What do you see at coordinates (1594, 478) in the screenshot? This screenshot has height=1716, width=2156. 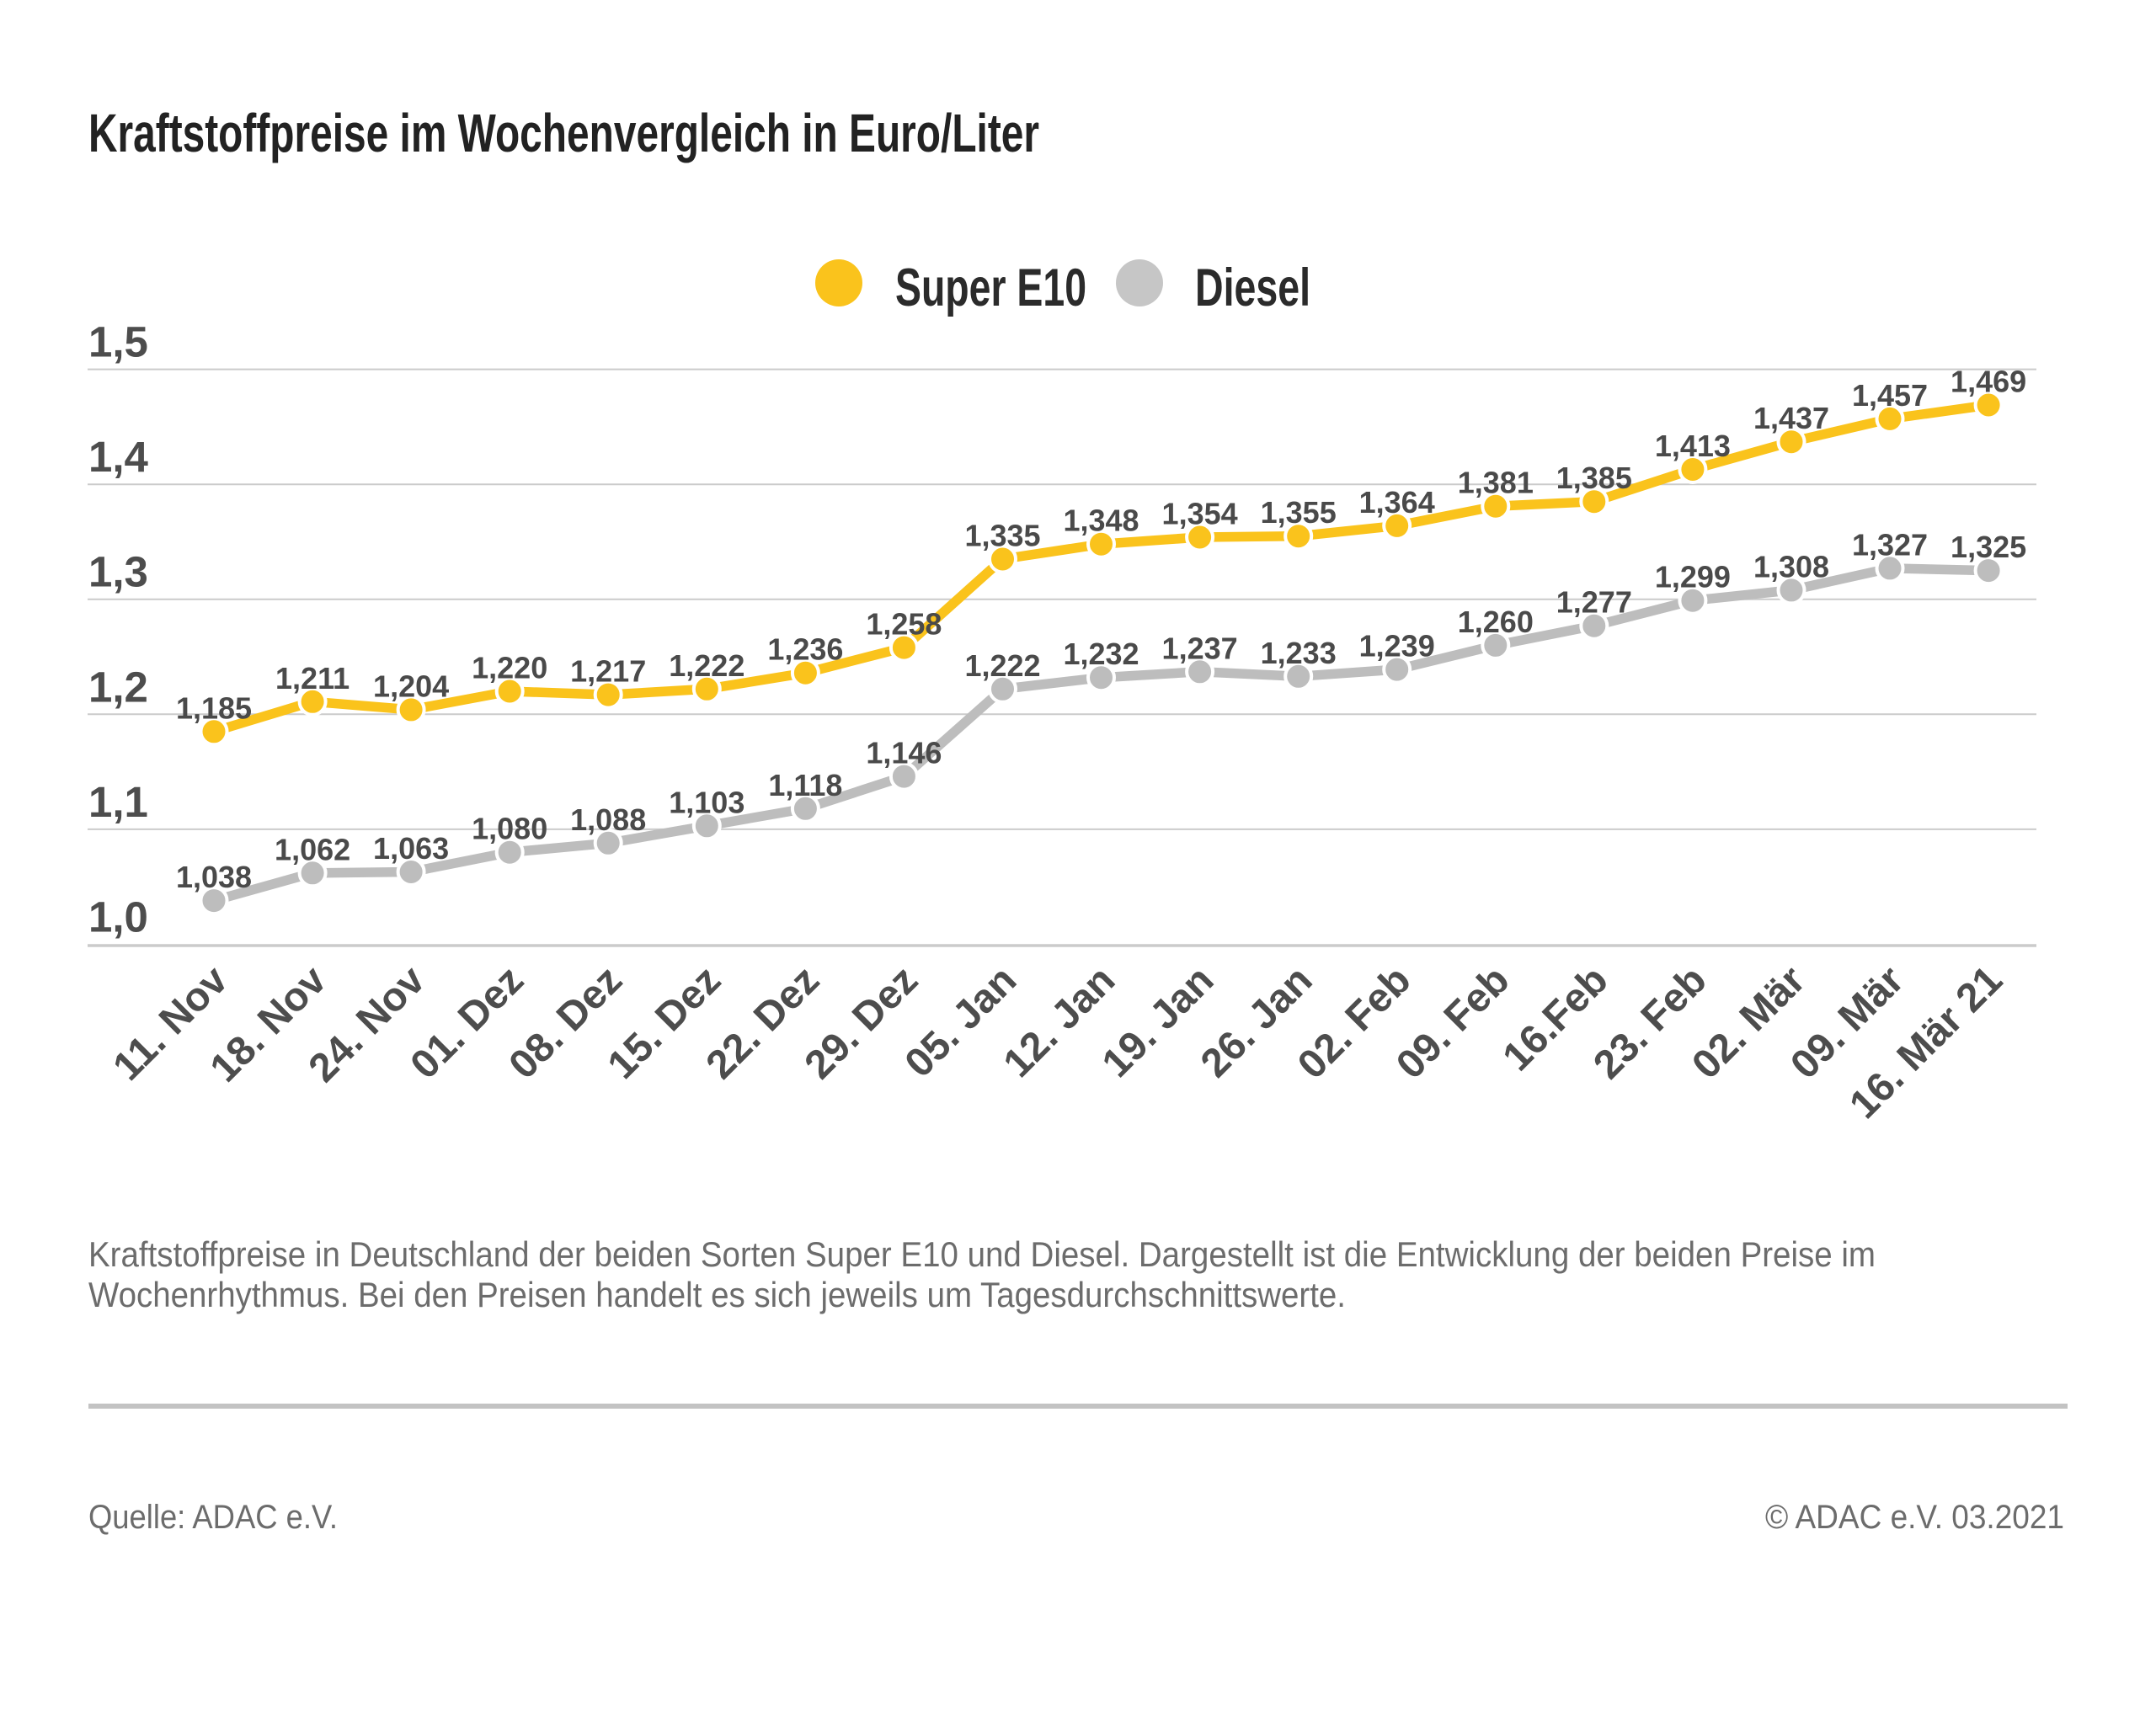 I see `svg-text: 1,385` at bounding box center [1594, 478].